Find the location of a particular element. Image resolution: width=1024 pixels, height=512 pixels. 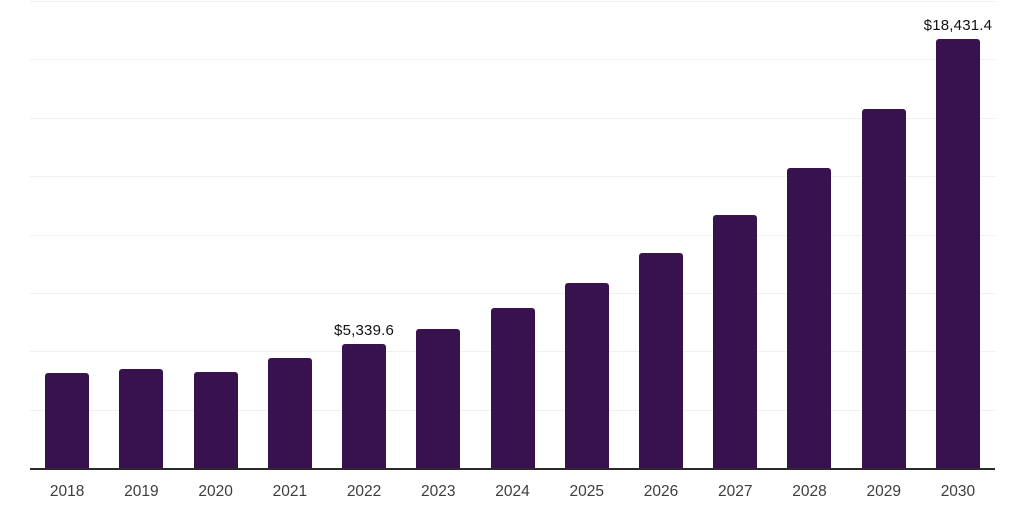

bar-2019 is located at coordinates (141, 419).